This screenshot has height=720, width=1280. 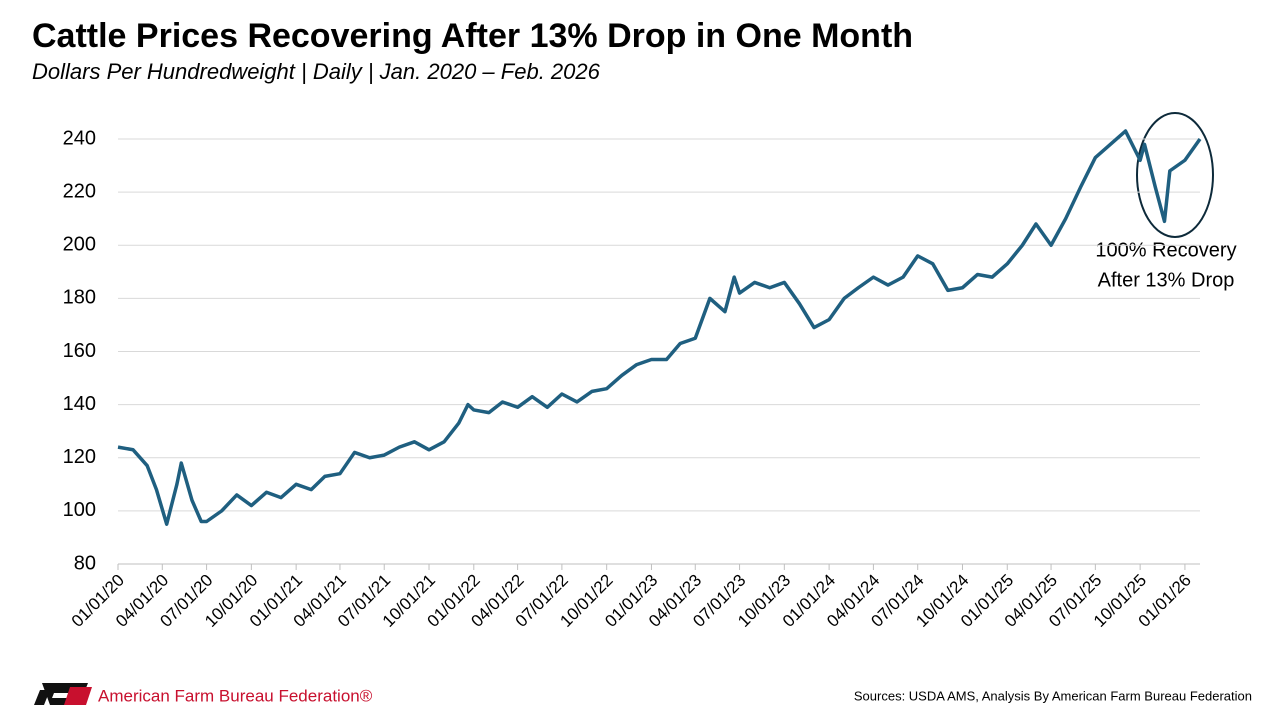 I want to click on y-tick-label: 140, so click(x=79, y=404).